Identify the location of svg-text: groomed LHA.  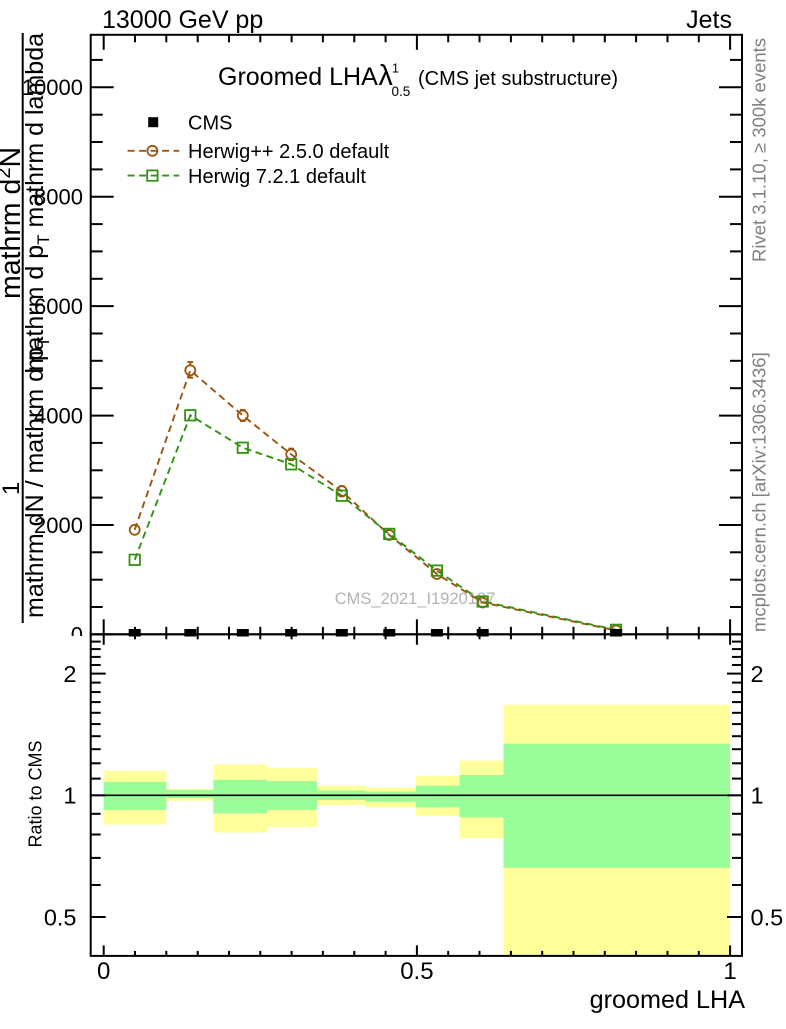
(668, 1000).